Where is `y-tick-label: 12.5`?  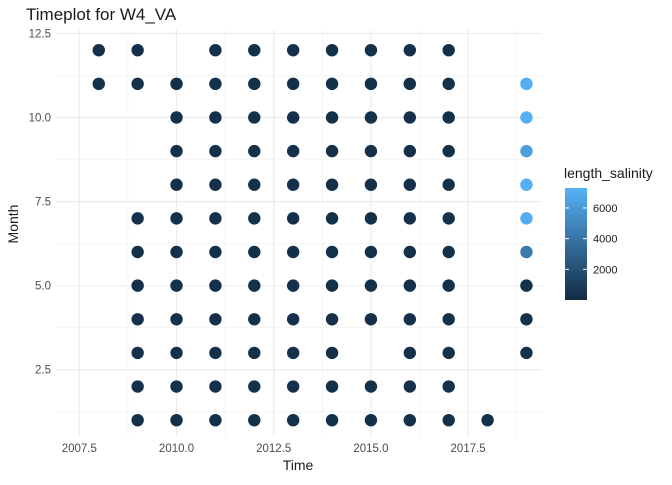 y-tick-label: 12.5 is located at coordinates (40, 34).